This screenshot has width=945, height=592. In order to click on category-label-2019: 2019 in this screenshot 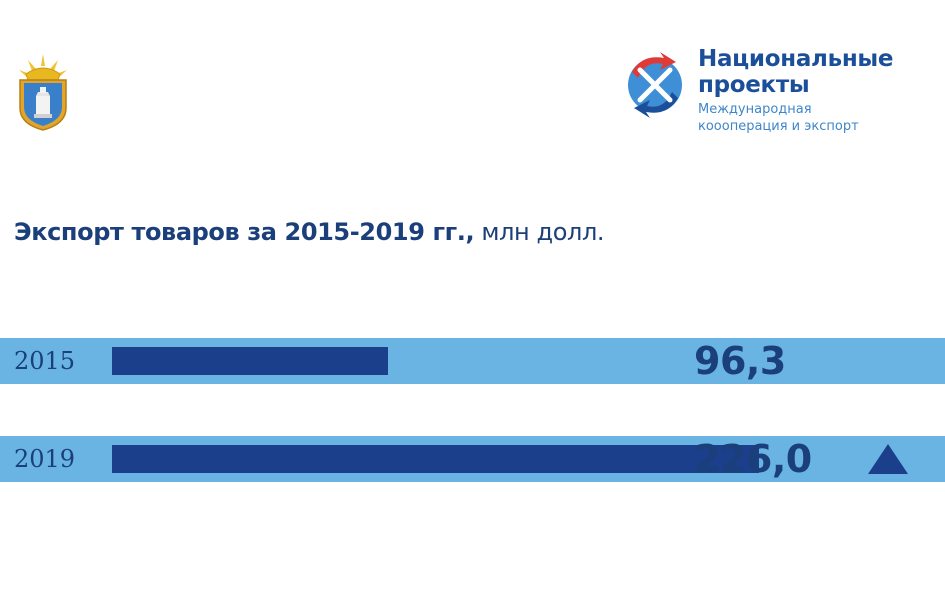, I will do `click(45, 459)`.